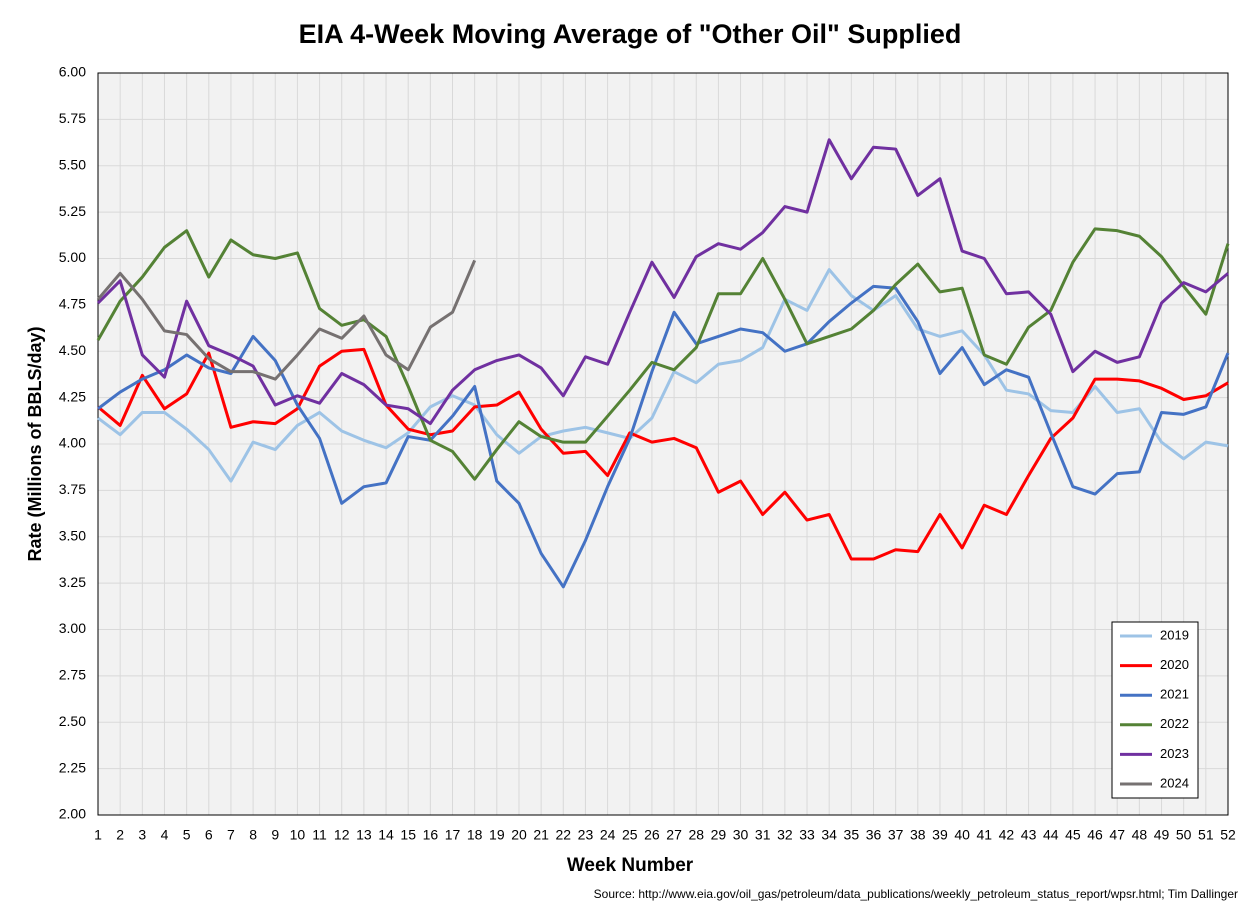 The width and height of the screenshot is (1253, 912). Describe the element at coordinates (298, 835) in the screenshot. I see `x-tick-label: 10` at that location.